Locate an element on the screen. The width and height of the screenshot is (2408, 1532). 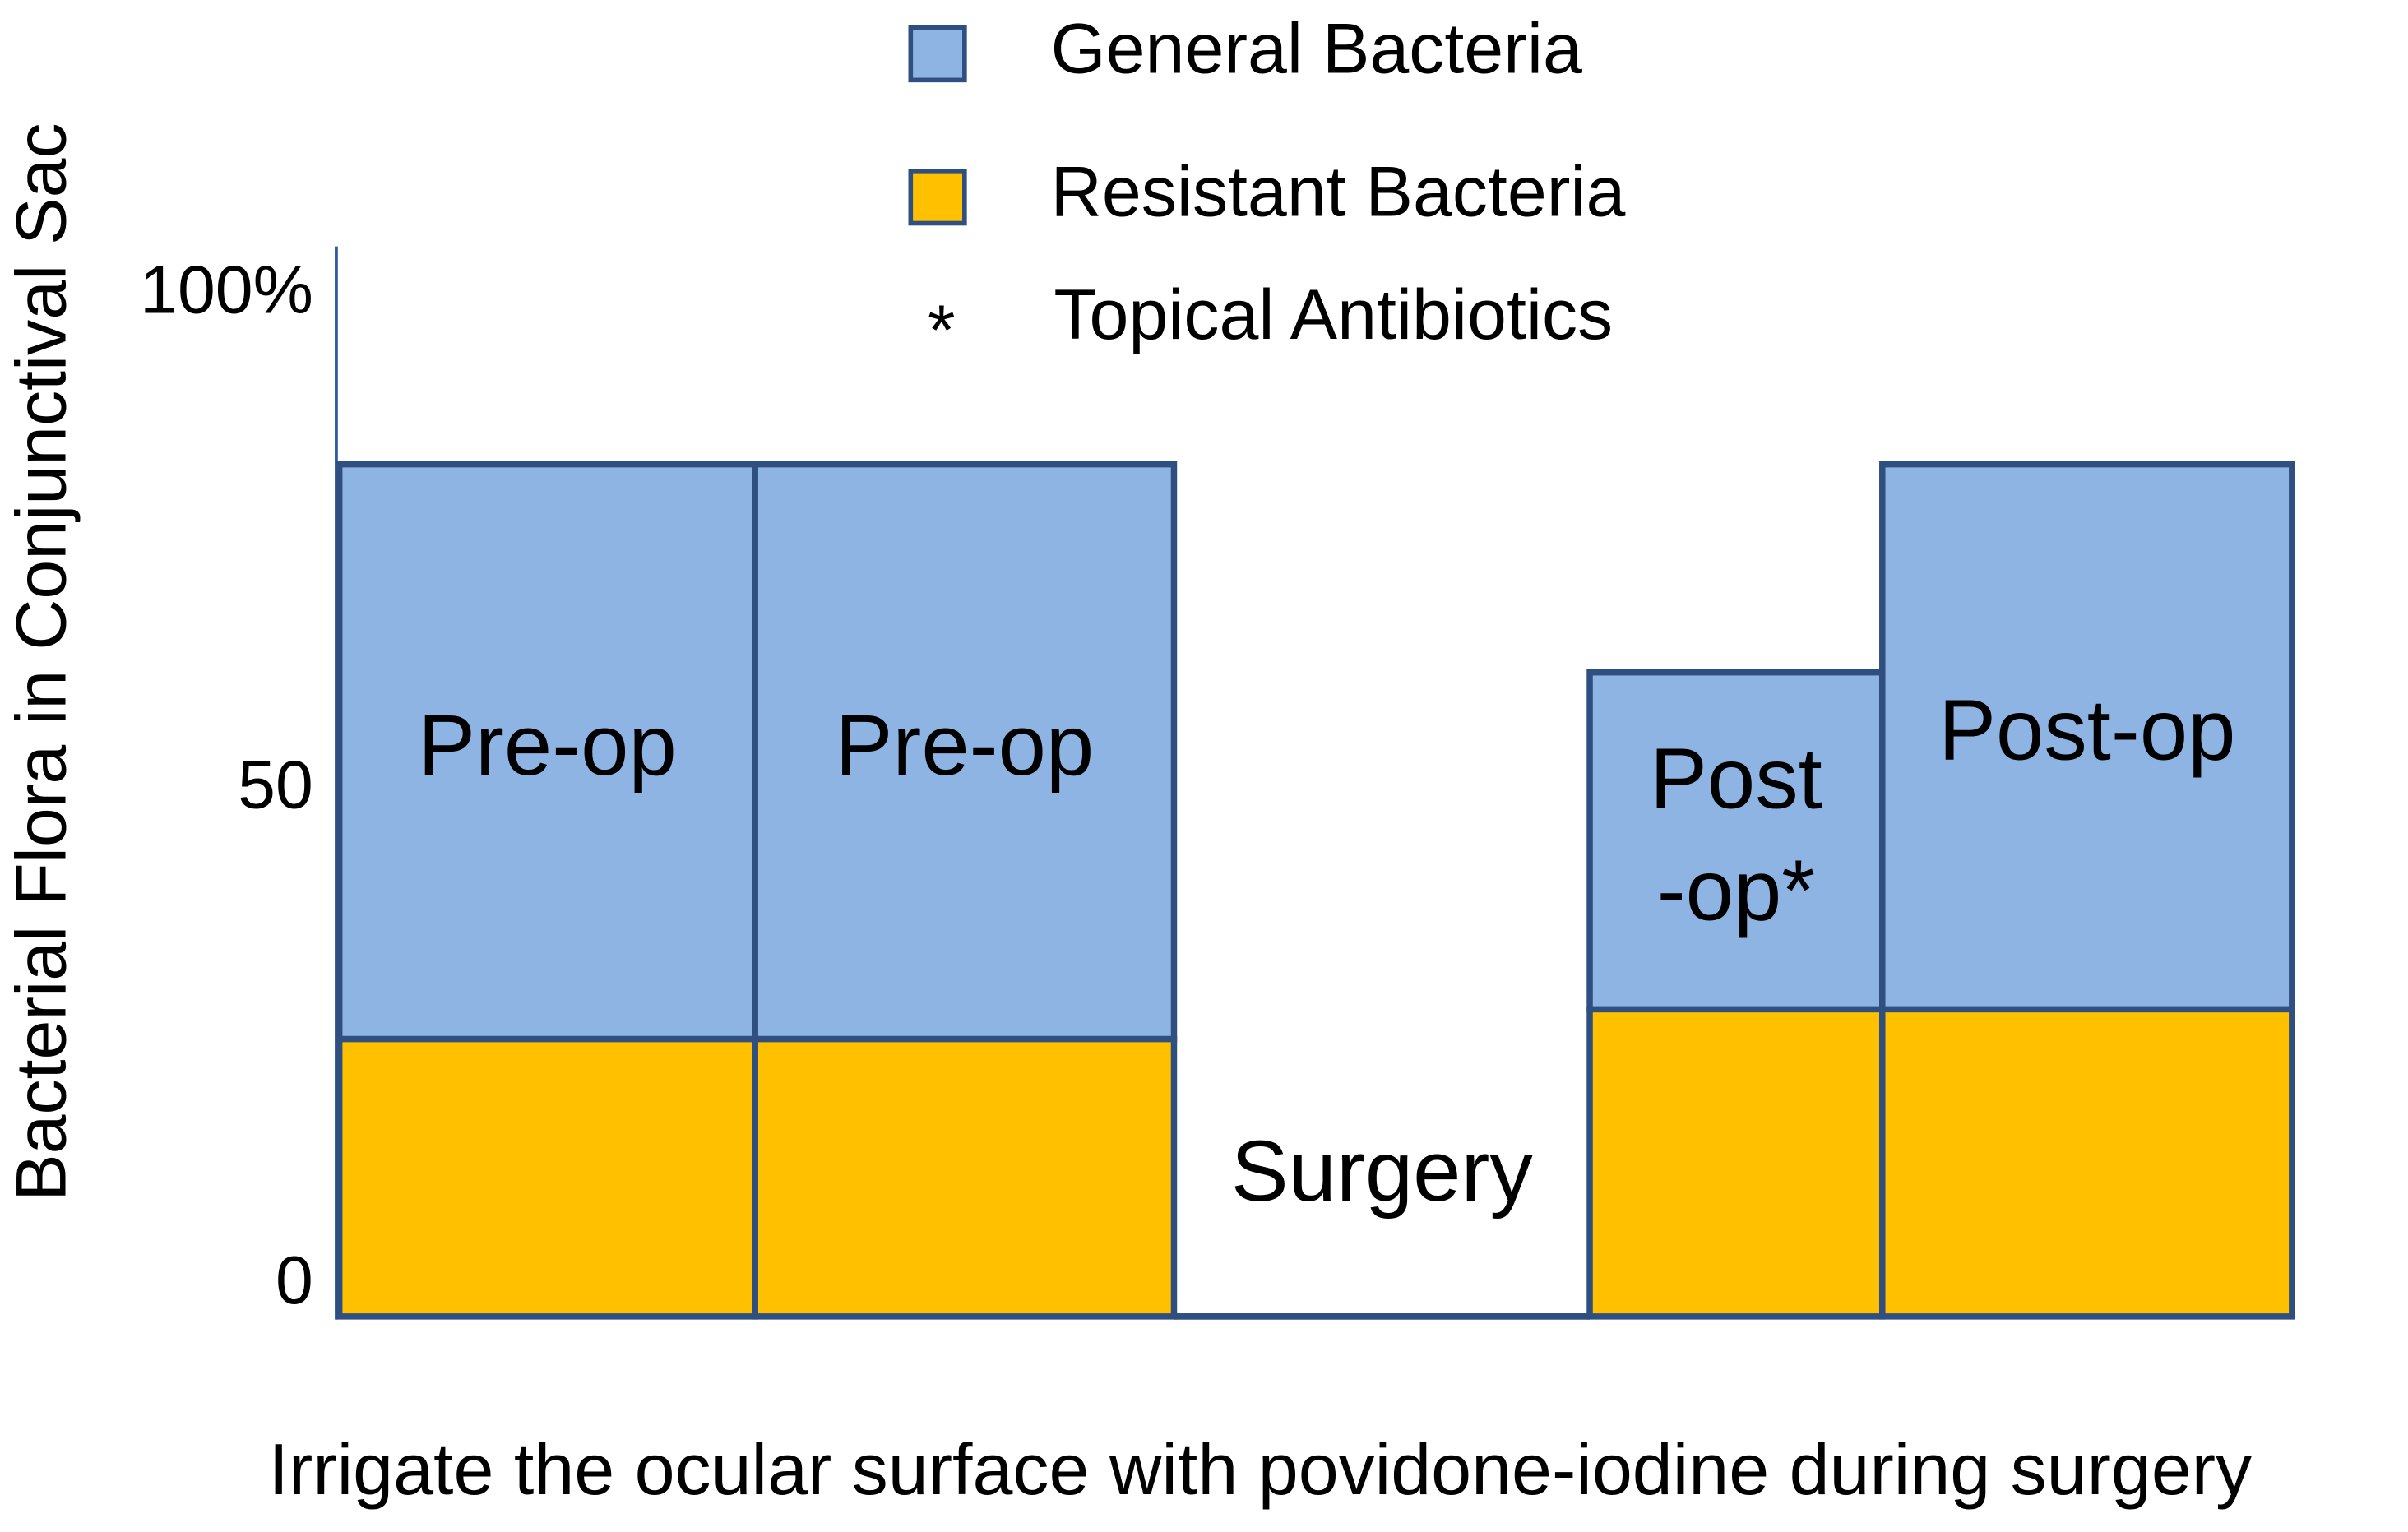
y-tick-label: 50 is located at coordinates (275, 785).